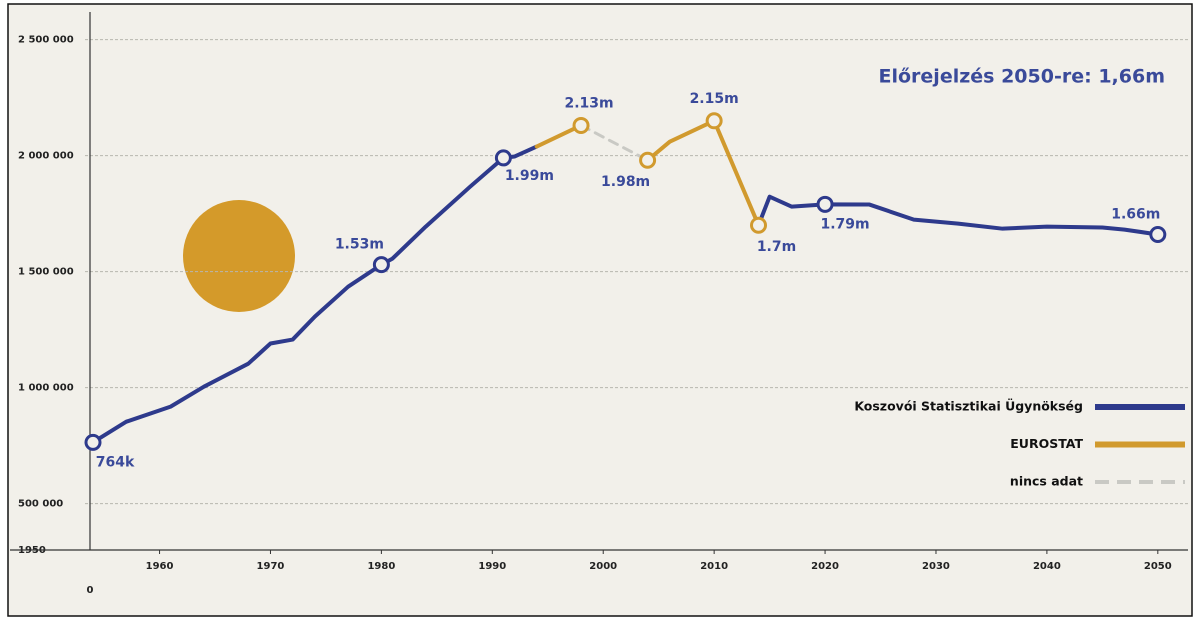 The width and height of the screenshot is (1195, 621). Describe the element at coordinates (714, 566) in the screenshot. I see `x-tick-label: 2010` at that location.